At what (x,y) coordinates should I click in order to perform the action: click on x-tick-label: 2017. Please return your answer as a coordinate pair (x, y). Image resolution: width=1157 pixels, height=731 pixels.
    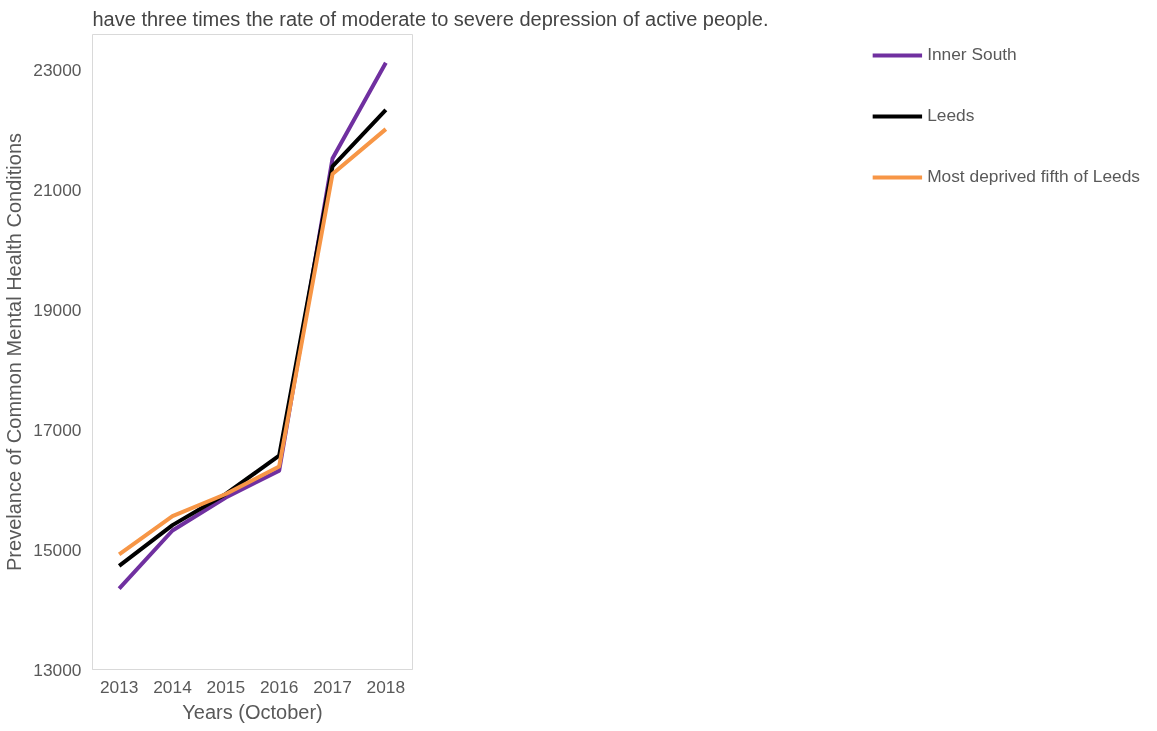
    Looking at the image, I should click on (332, 686).